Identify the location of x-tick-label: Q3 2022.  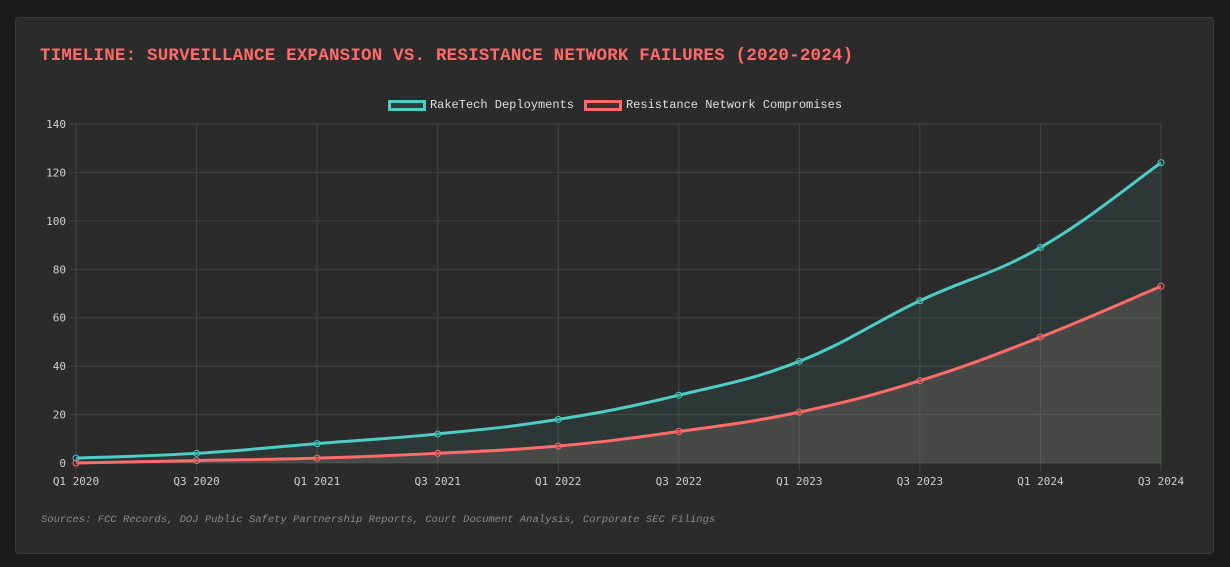
(679, 481).